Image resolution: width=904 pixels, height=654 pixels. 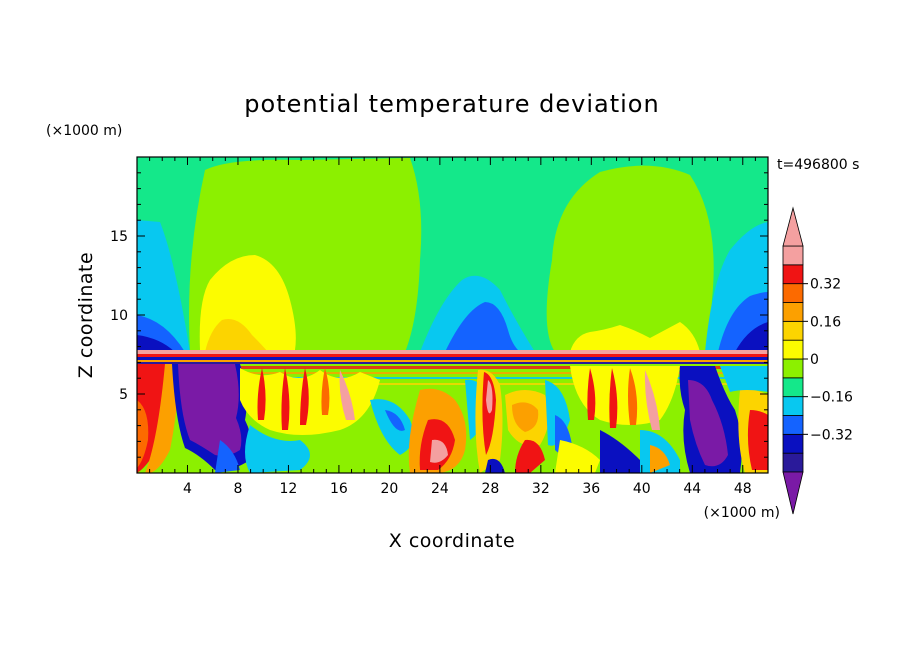 I want to click on colorbar-tick-label: −0.16, so click(x=831, y=398).